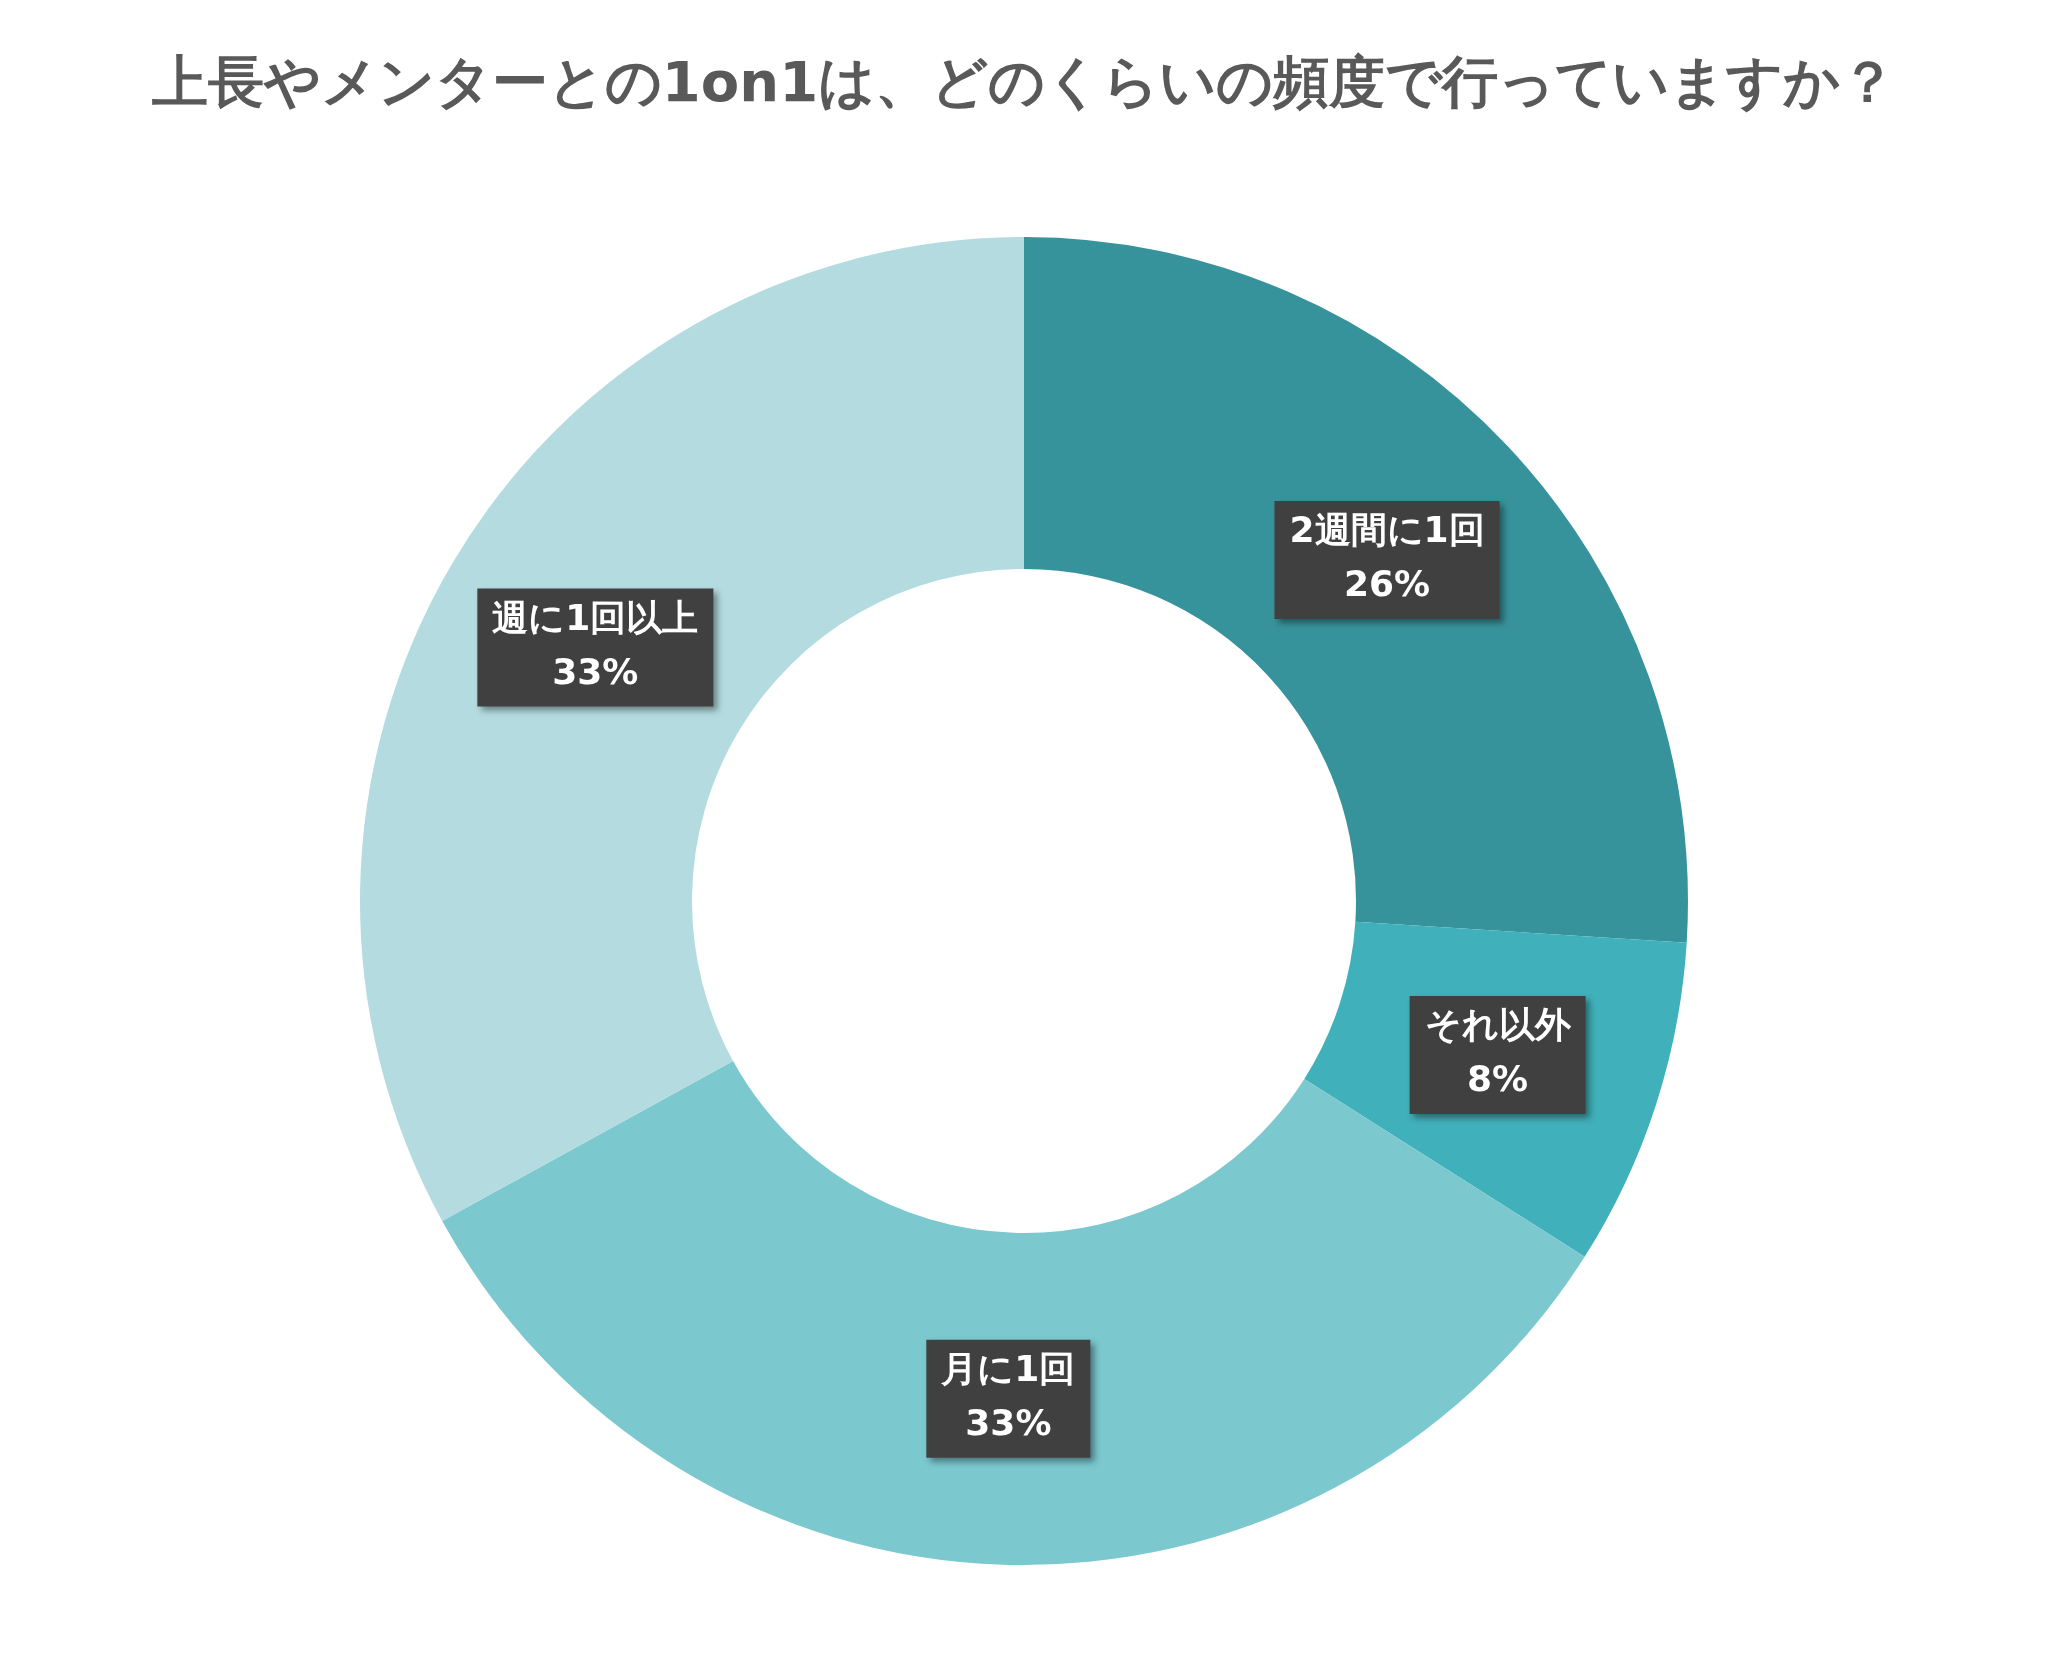 This screenshot has height=1674, width=2048. What do you see at coordinates (1008, 1369) in the screenshot?
I see `slice-label: 月に1回` at bounding box center [1008, 1369].